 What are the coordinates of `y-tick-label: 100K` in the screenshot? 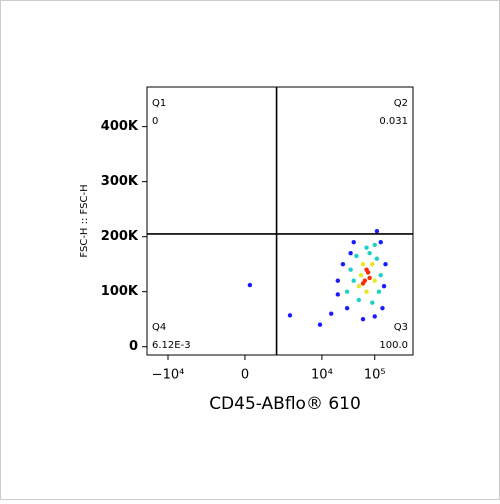 It's located at (120, 291).